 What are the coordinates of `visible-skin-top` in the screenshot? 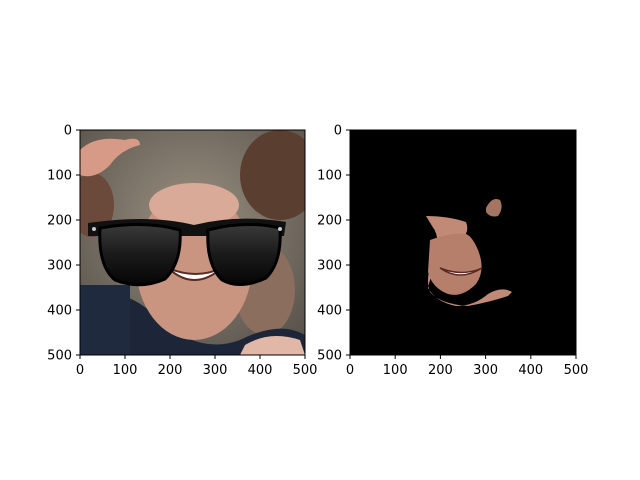 It's located at (494, 208).